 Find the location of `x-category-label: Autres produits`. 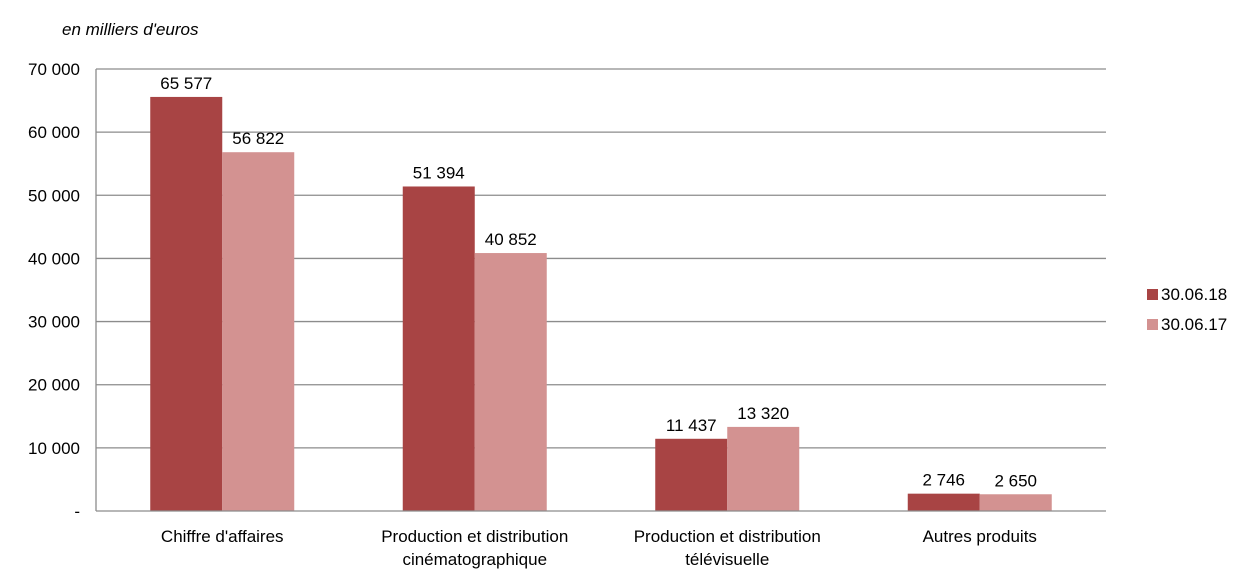

x-category-label: Autres produits is located at coordinates (980, 536).